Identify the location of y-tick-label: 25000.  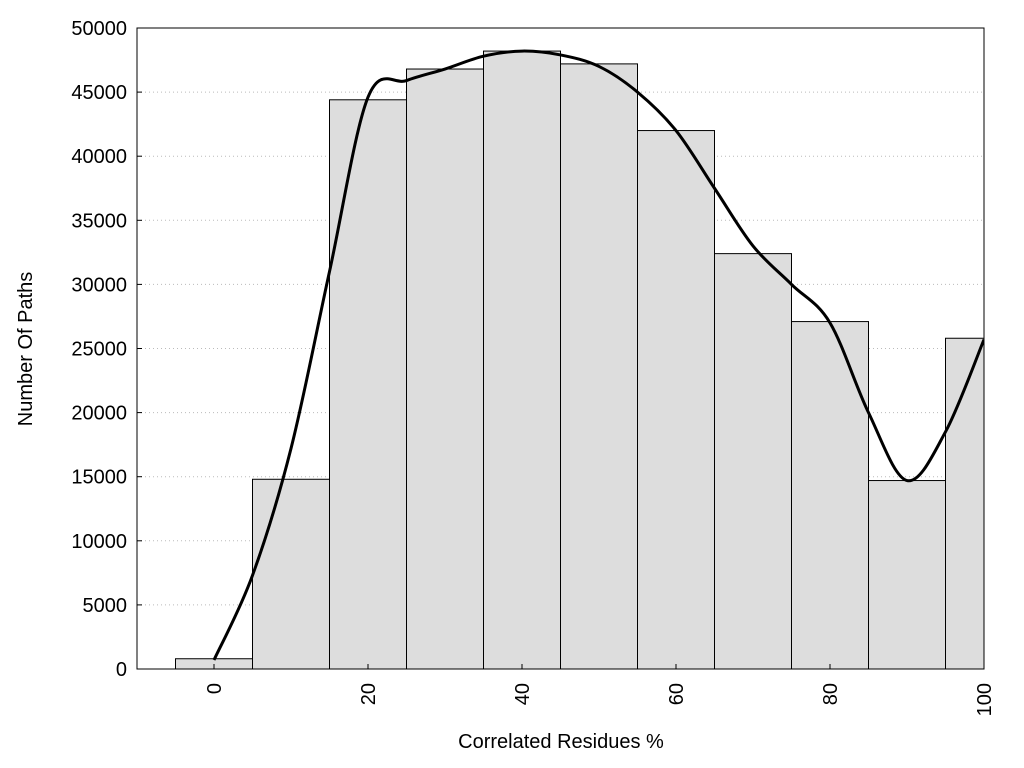
(99, 350).